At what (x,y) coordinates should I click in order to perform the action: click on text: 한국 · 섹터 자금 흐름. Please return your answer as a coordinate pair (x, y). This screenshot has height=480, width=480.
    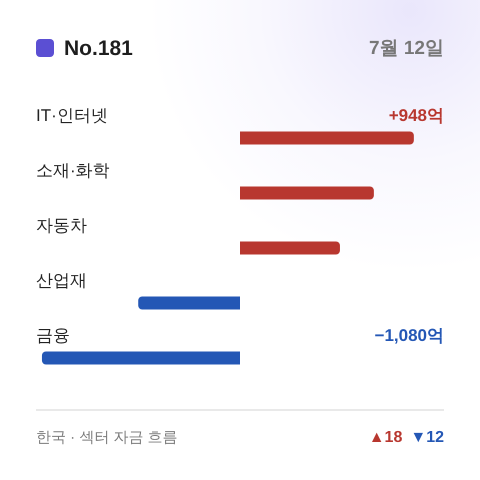
    Looking at the image, I should click on (107, 437).